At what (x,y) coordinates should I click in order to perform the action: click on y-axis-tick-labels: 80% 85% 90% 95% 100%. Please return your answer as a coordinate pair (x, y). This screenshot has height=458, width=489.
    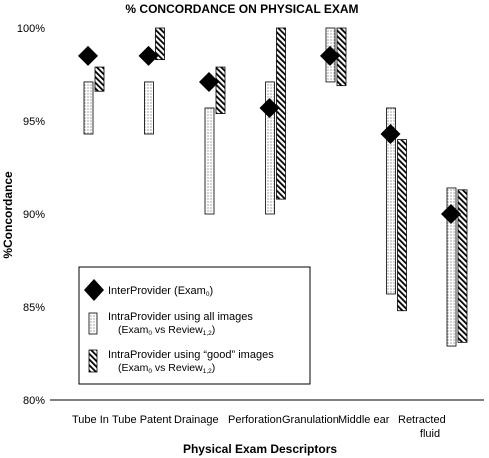
    Looking at the image, I should click on (31, 215).